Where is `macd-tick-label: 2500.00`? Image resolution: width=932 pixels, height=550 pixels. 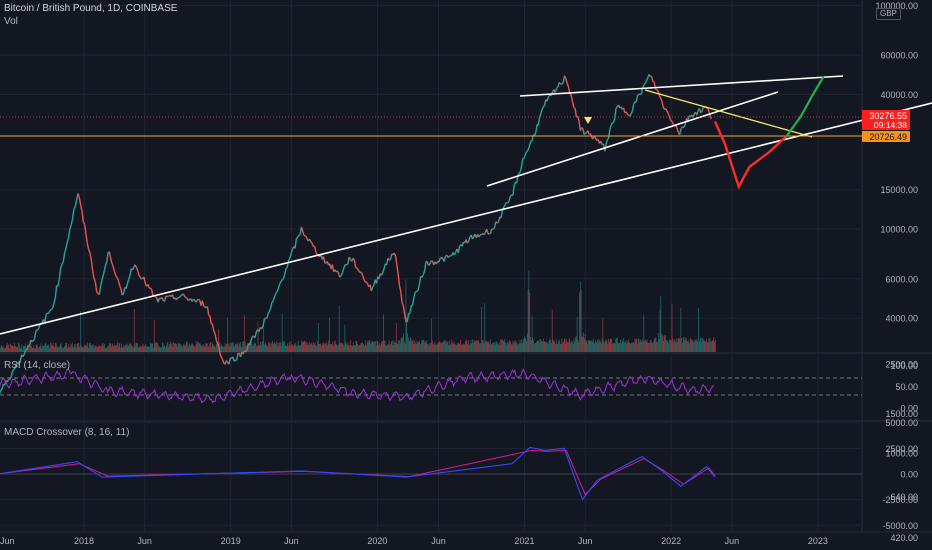 macd-tick-label: 2500.00 is located at coordinates (901, 449).